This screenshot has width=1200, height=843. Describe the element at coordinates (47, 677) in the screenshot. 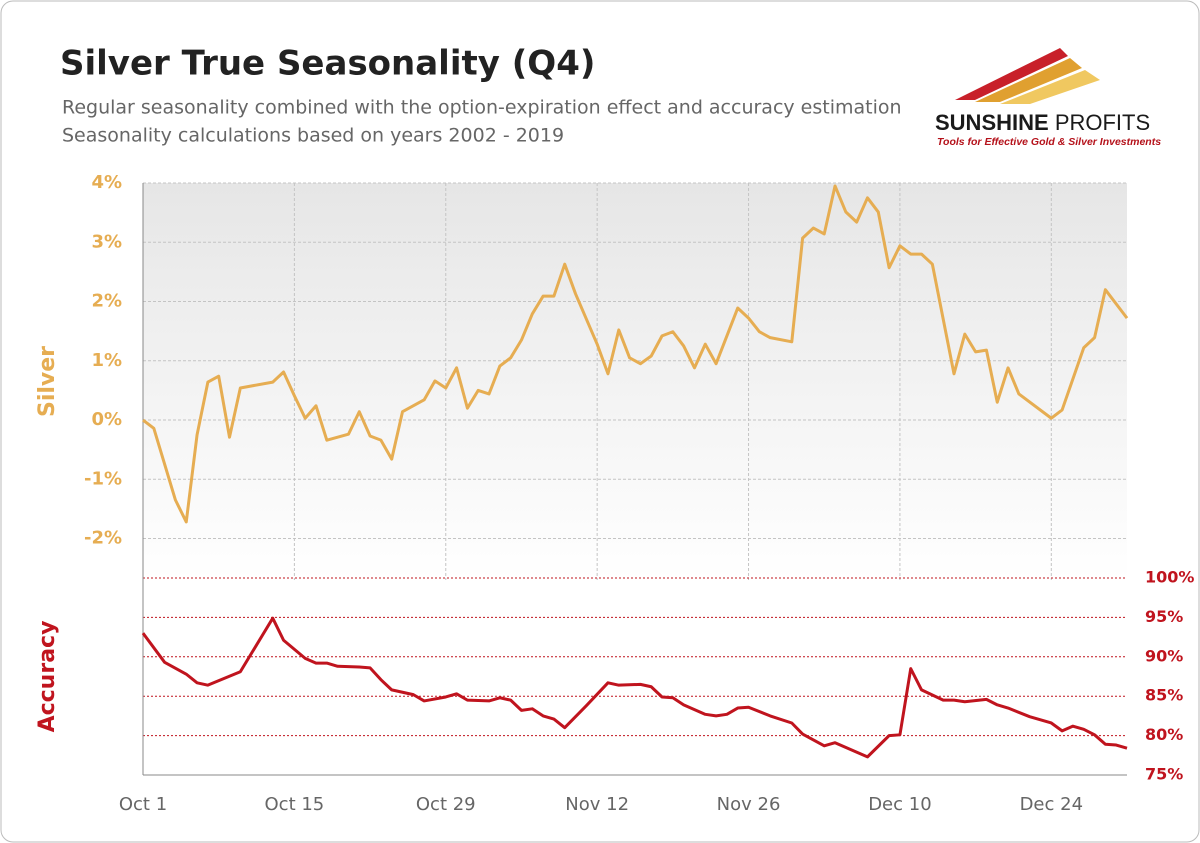

I see `axis-title: Accuracy` at that location.